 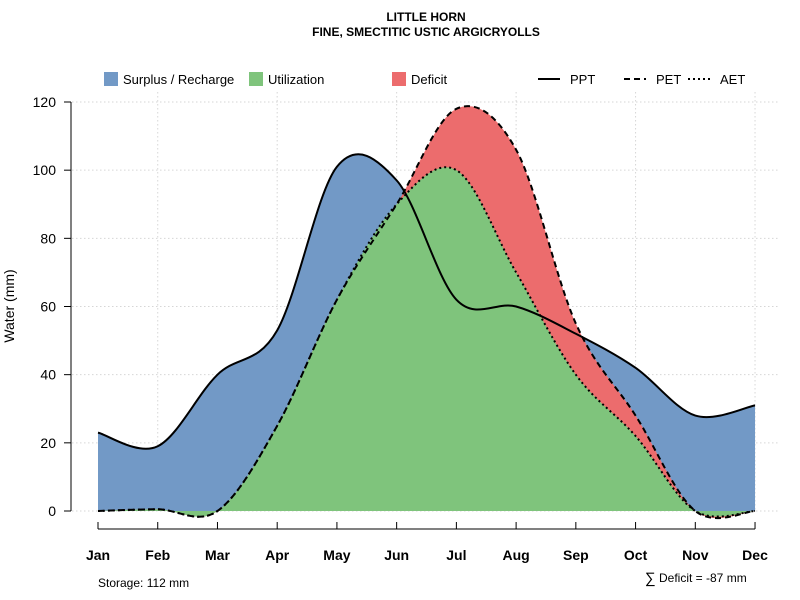 What do you see at coordinates (426, 32) in the screenshot?
I see `chart-subtitle: FINE, SMECTITIC USTIC ARGICRYOLLS` at bounding box center [426, 32].